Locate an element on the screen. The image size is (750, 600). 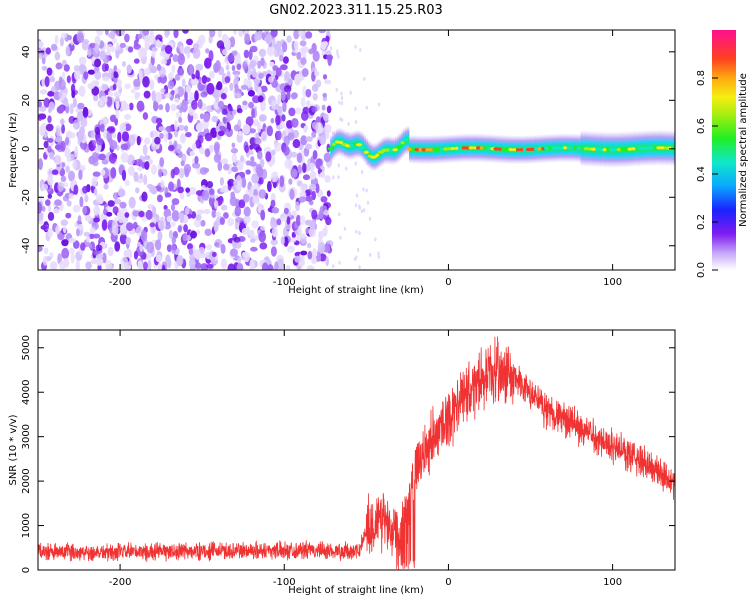
spectrogram-signal-track is located at coordinates (501, 148).